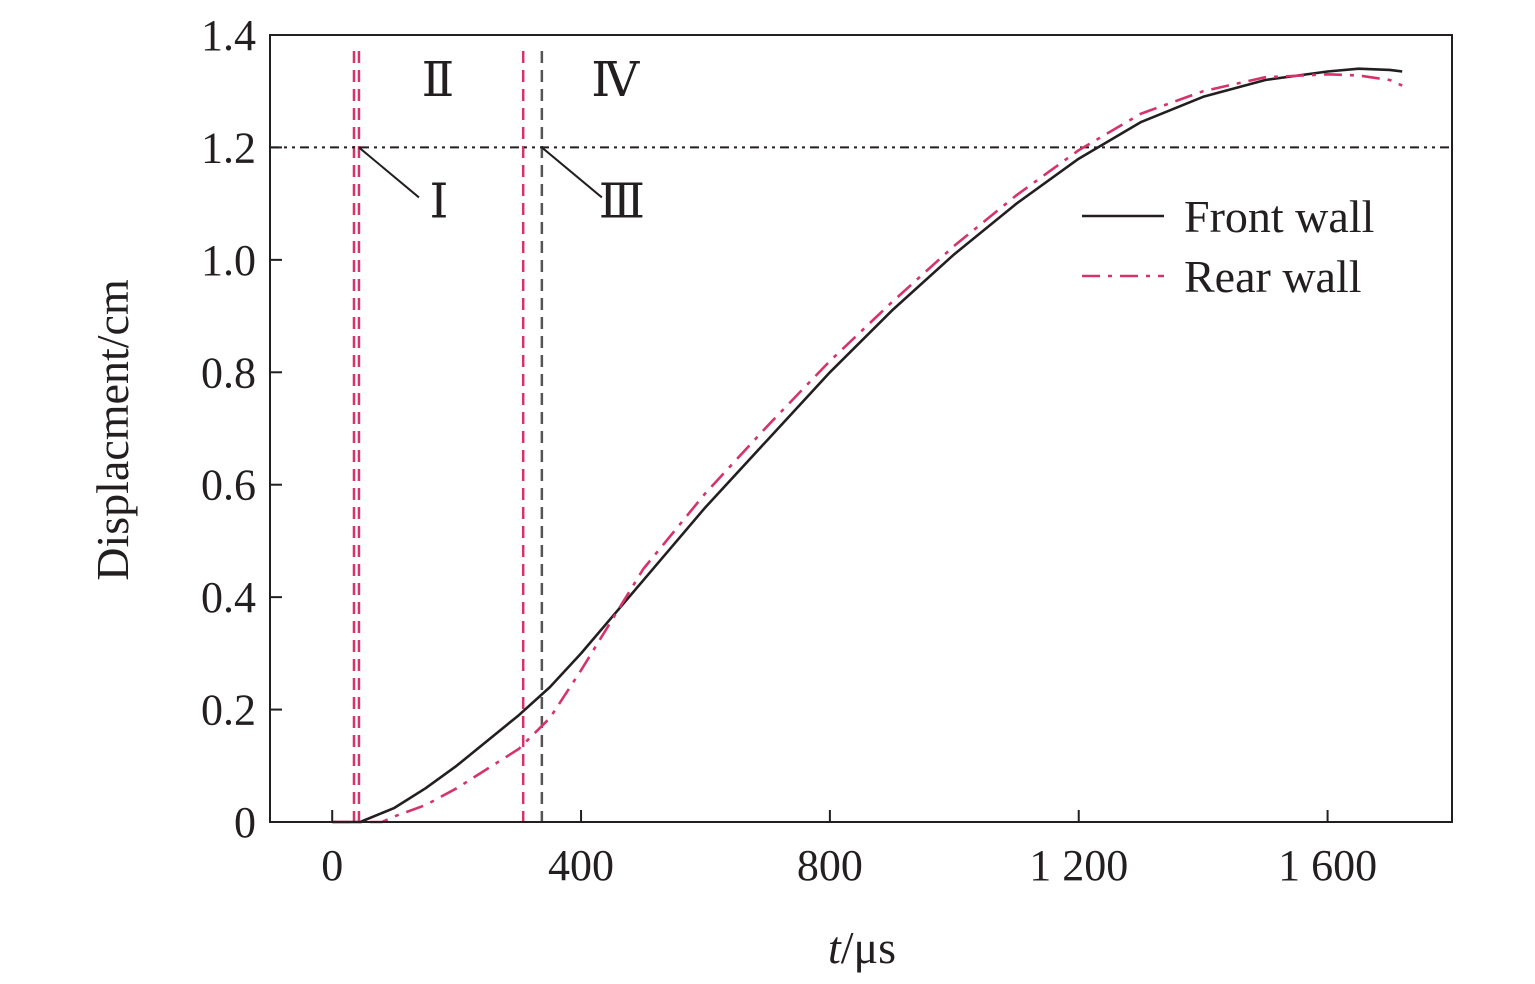 This screenshot has height=984, width=1535. Describe the element at coordinates (228, 35) in the screenshot. I see `y-tick-label: 1.4` at that location.